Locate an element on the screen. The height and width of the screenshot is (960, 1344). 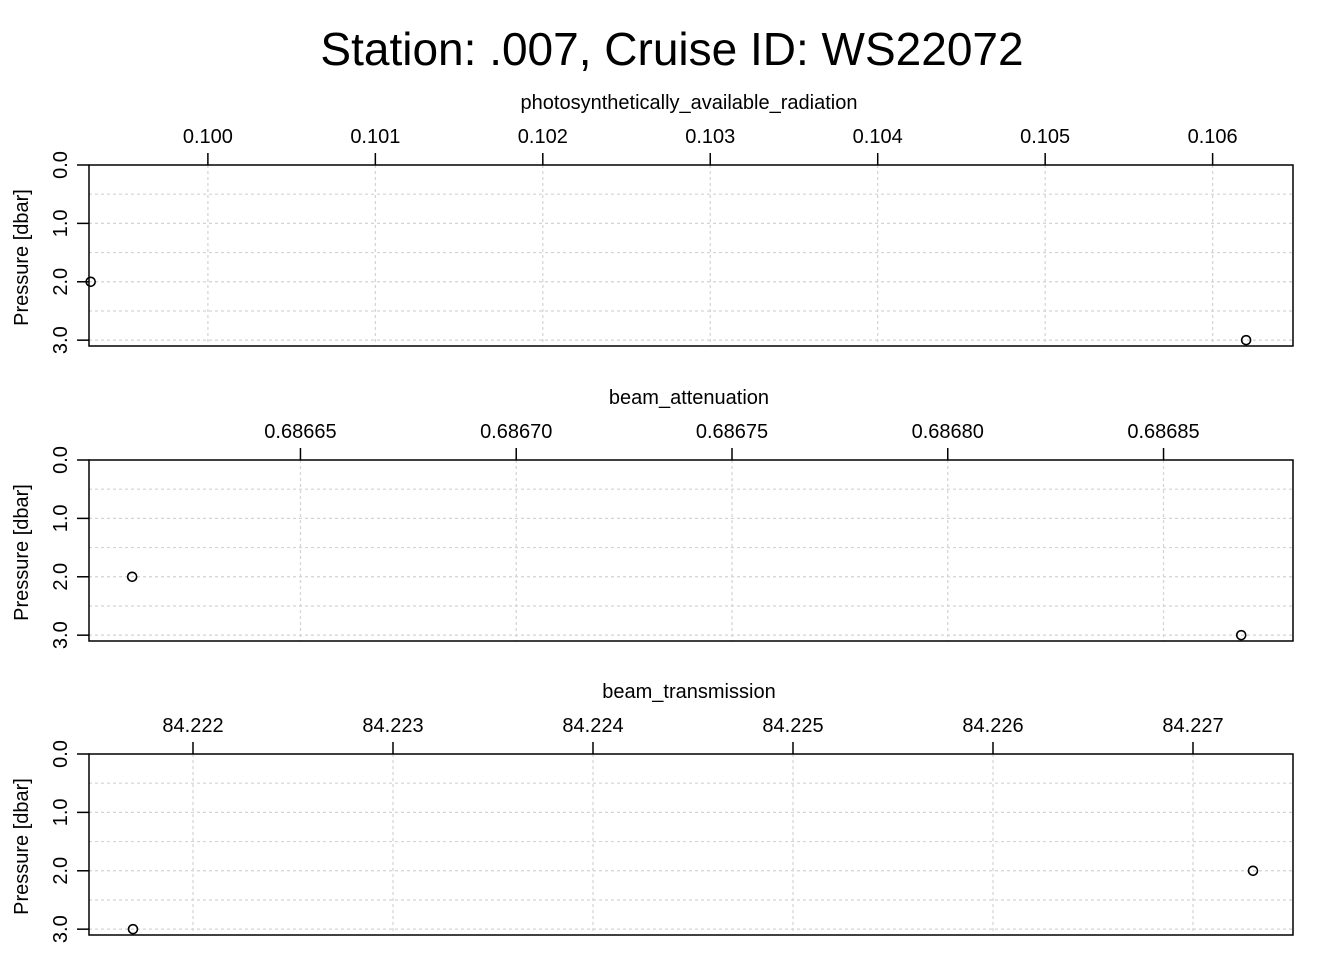
x-tick-label: 84.227 is located at coordinates (1192, 726).